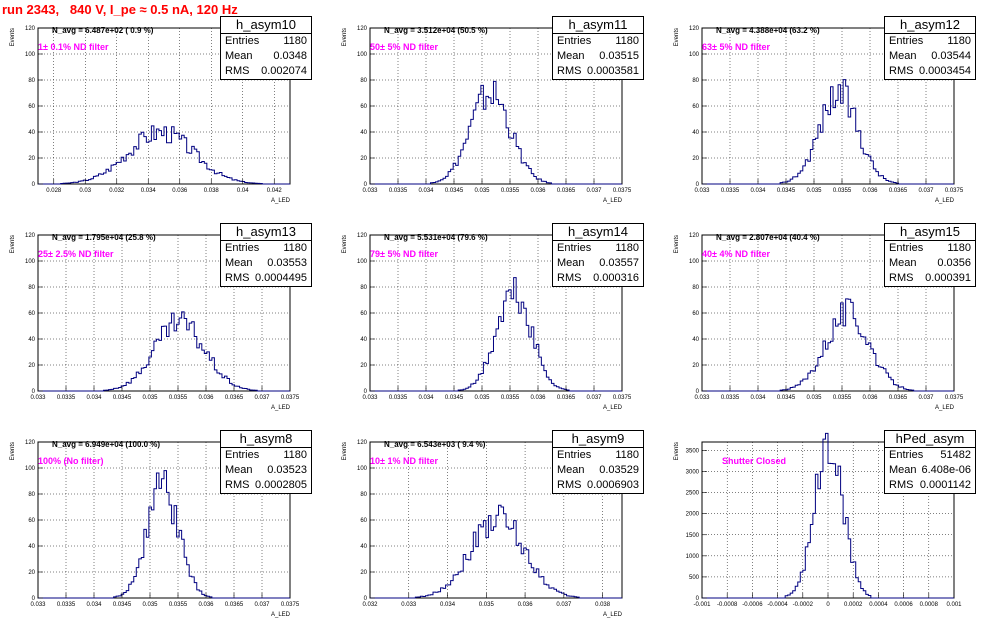  I want to click on x-tick-label: 0.0345, so click(786, 191).